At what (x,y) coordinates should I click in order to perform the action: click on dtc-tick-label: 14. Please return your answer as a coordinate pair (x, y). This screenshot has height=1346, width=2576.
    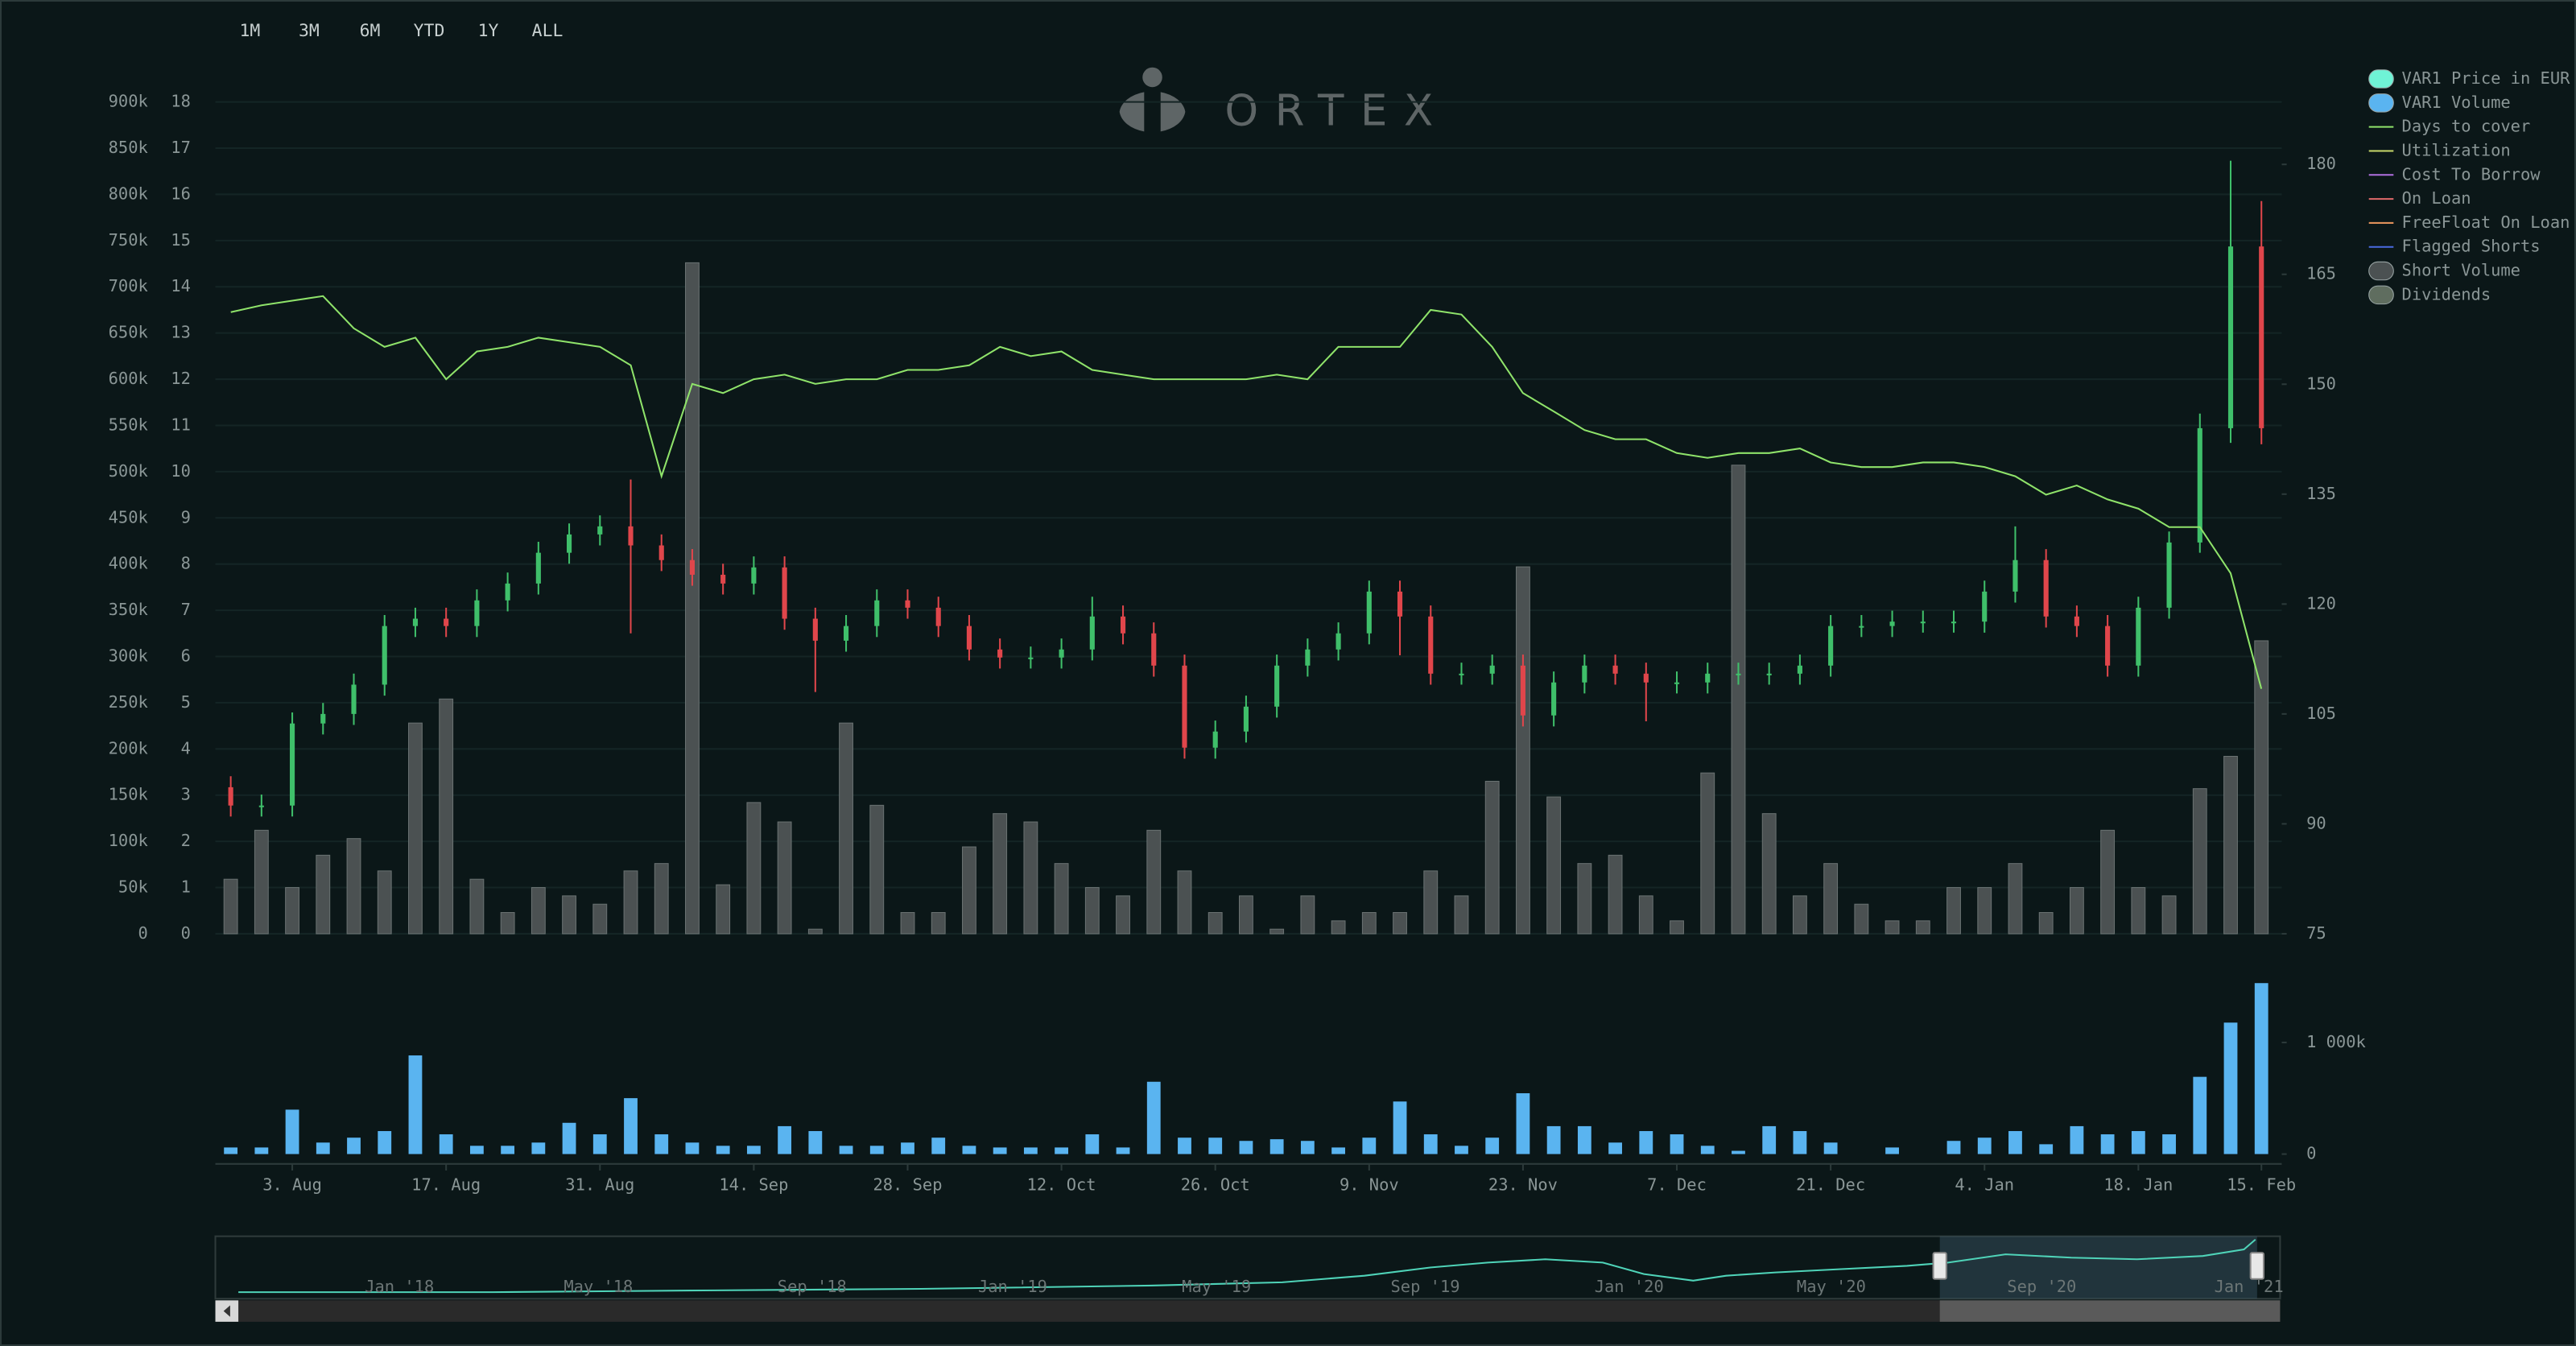
    Looking at the image, I should click on (181, 285).